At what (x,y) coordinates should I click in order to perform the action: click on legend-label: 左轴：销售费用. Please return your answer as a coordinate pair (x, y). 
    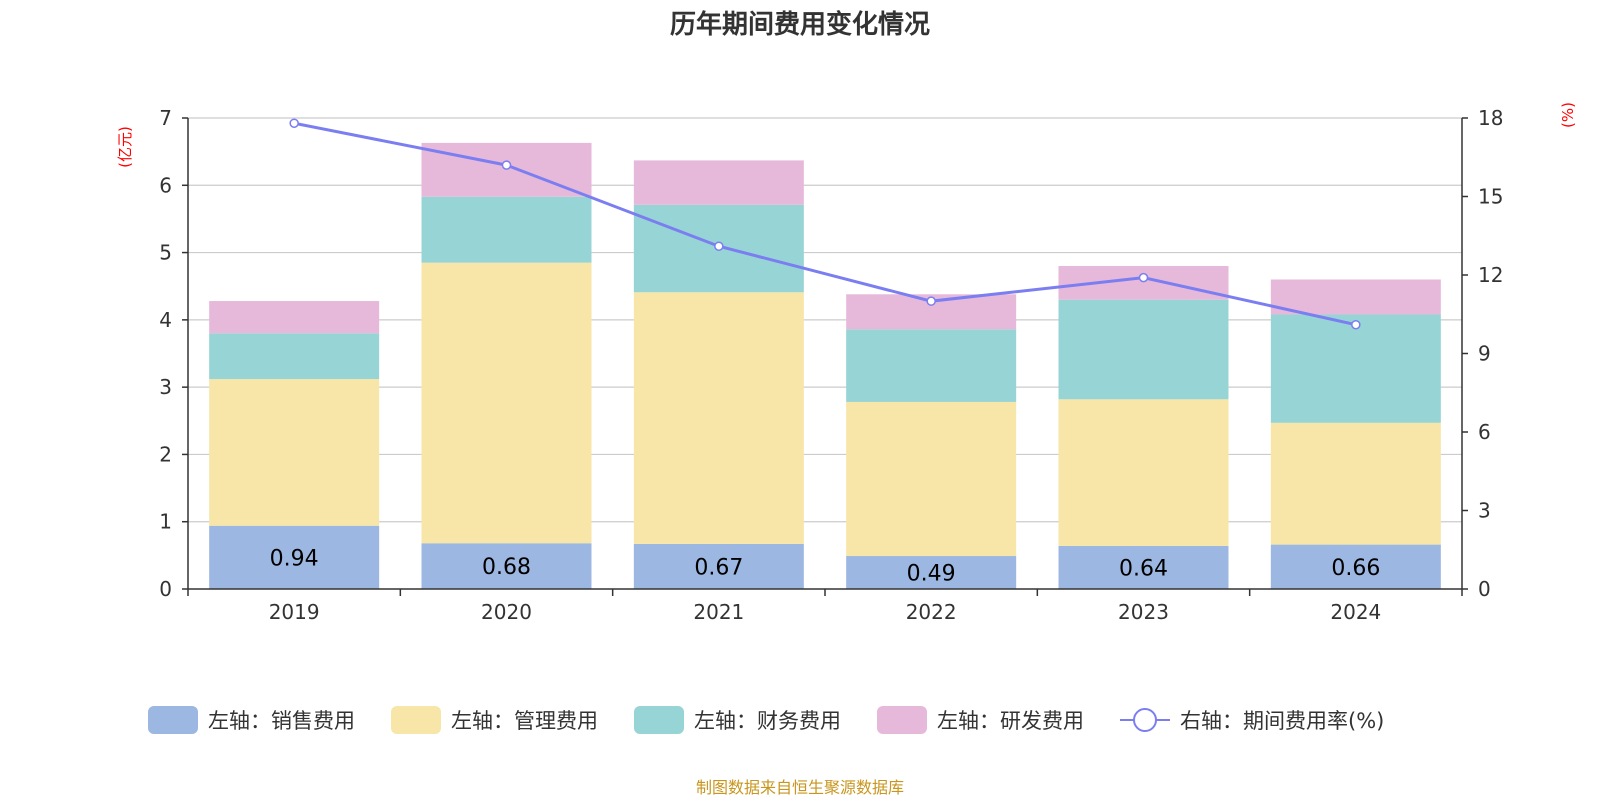
    Looking at the image, I should click on (281, 721).